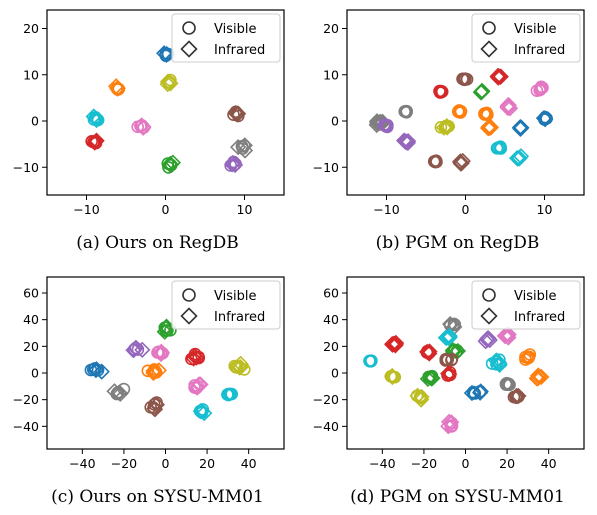 The width and height of the screenshot is (597, 515). I want to click on y-tick-label: 10, so click(31, 74).